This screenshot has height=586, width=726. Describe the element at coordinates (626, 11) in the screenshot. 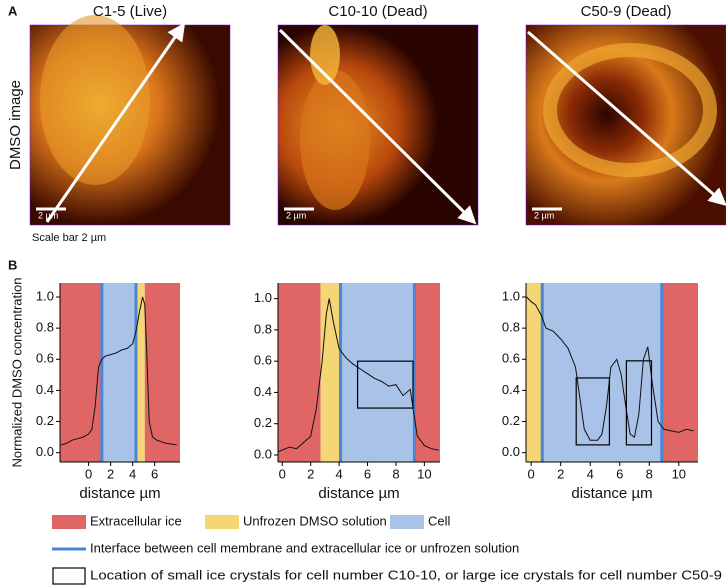

I see `image-title: C50-9 (Dead)` at that location.